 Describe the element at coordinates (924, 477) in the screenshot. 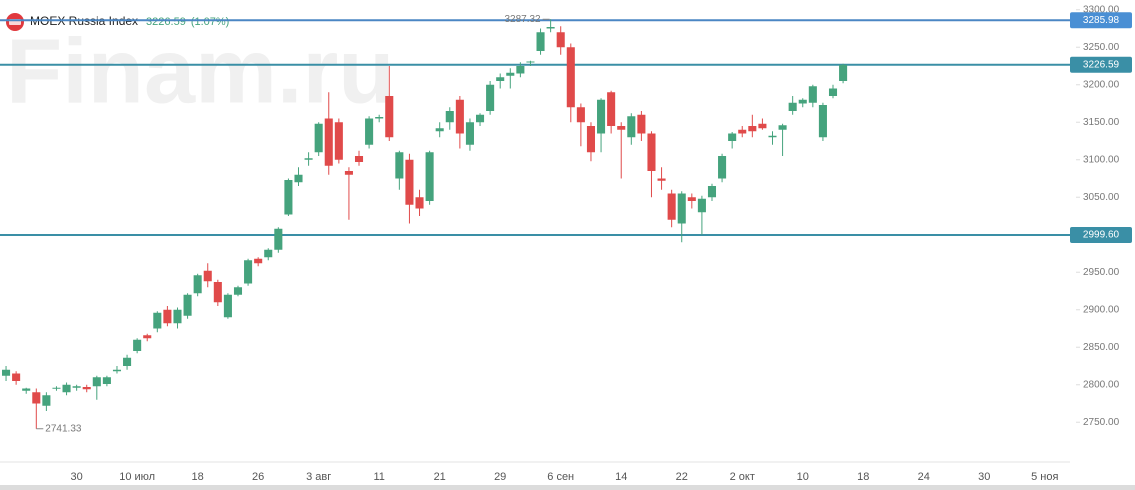

I see `x-tick-label: 24` at that location.